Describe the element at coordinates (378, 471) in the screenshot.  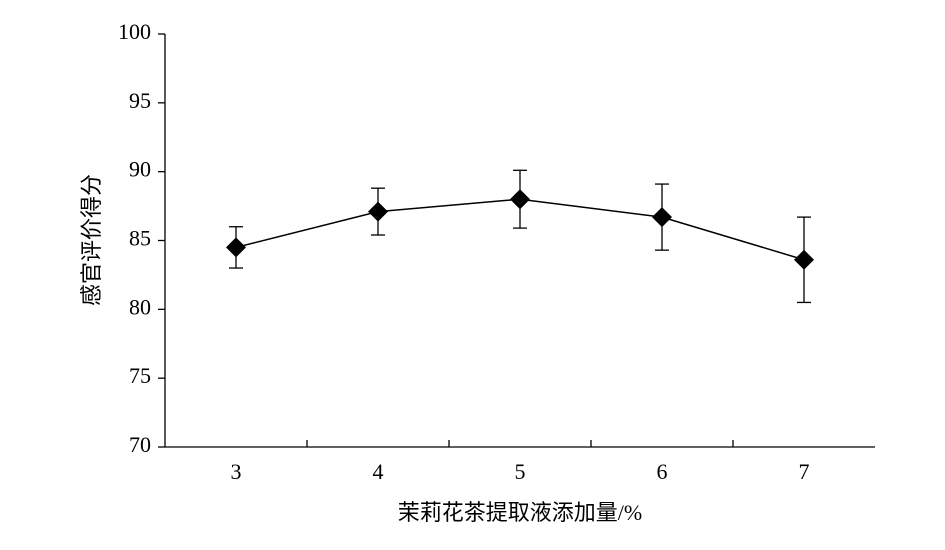
I see `x-tick-label: 4` at that location.